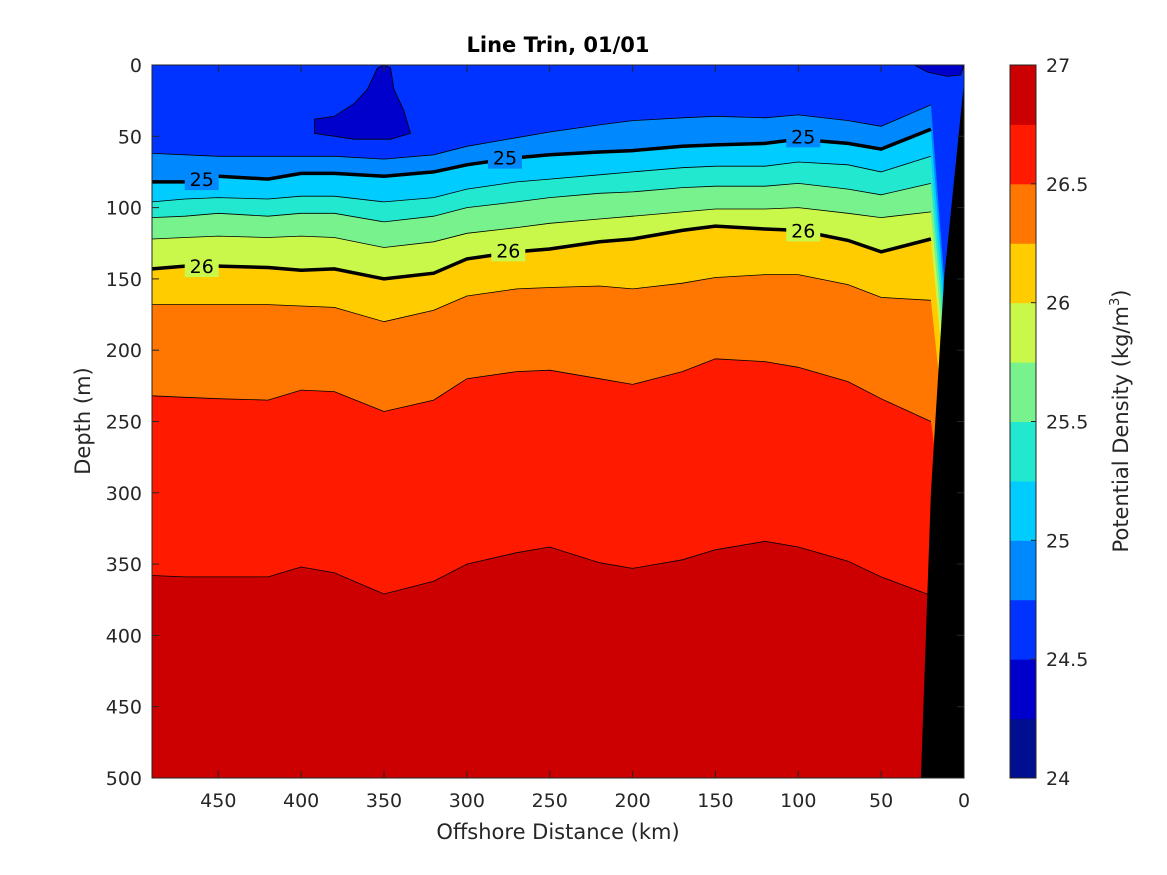  I want to click on colorbar-label-main: Potential Density (kg/m, so click(1121, 429).